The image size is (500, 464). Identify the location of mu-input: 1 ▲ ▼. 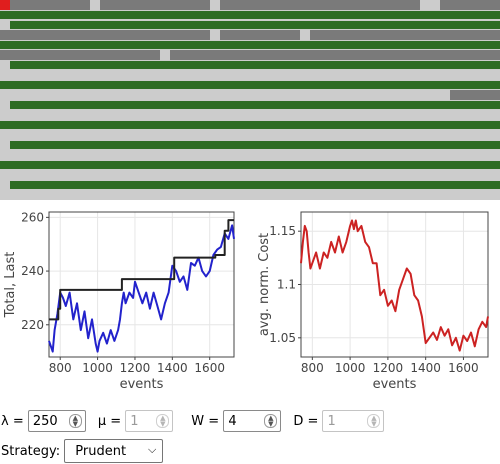
(149, 421).